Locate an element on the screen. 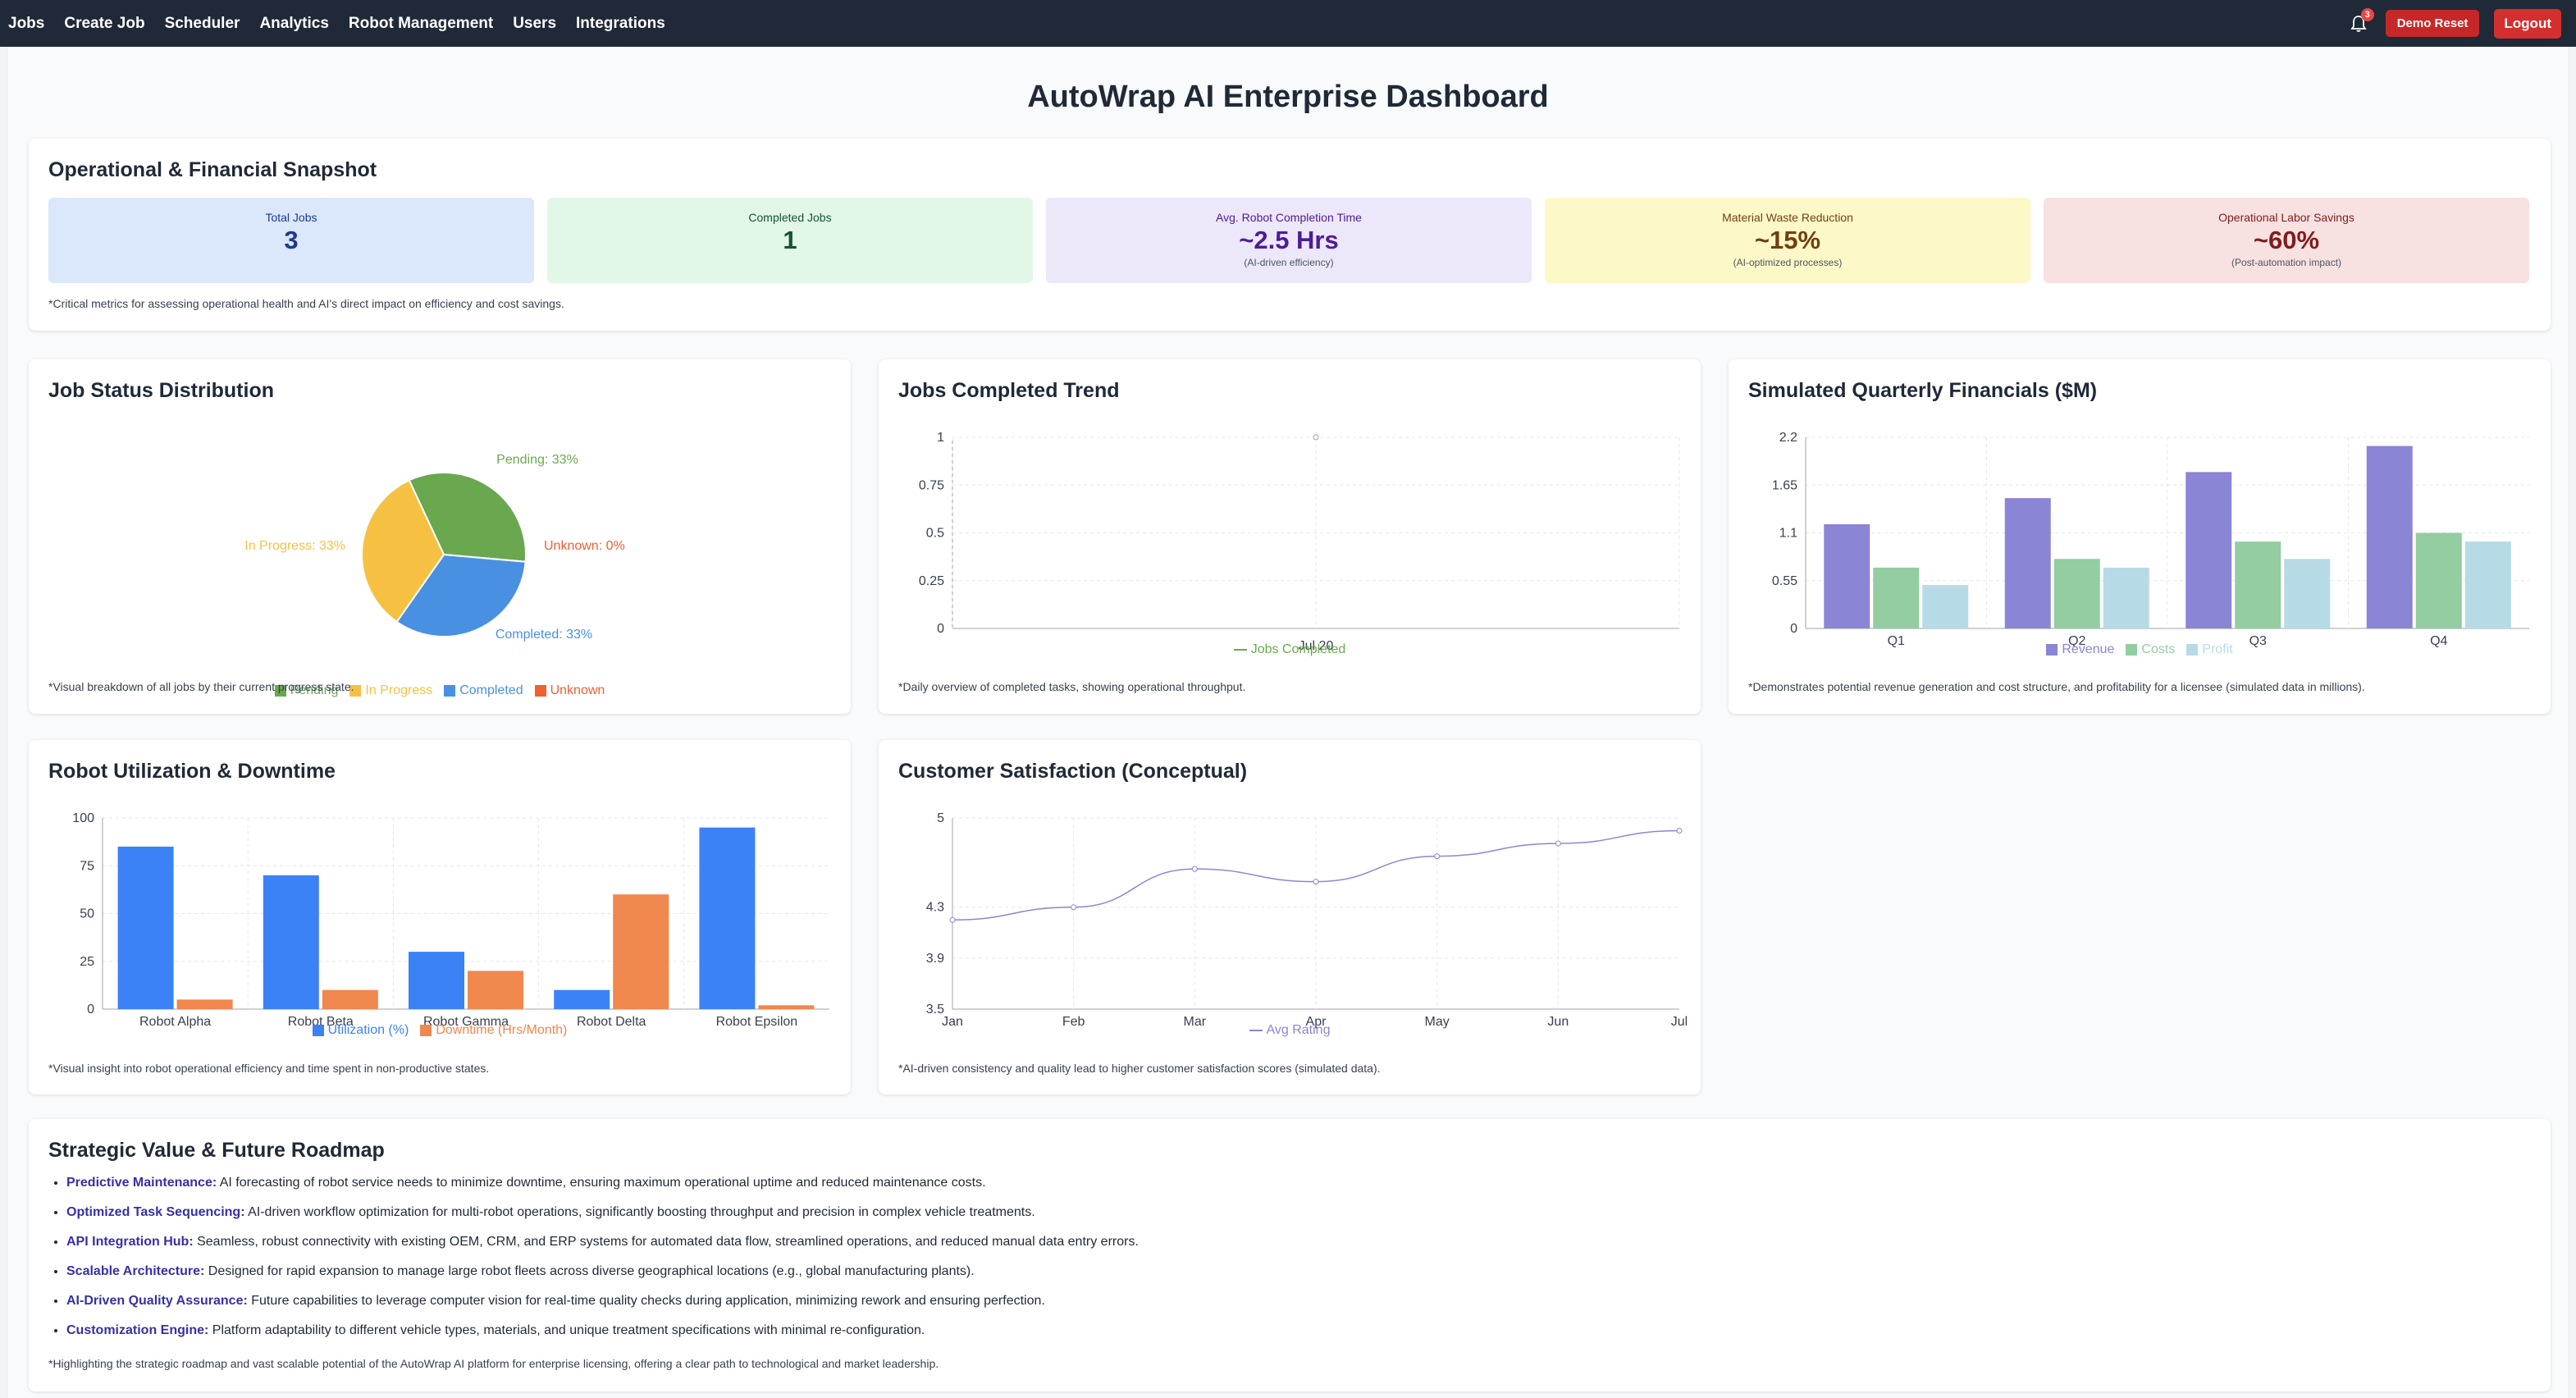  legend-item-profit: Profit is located at coordinates (2209, 649).